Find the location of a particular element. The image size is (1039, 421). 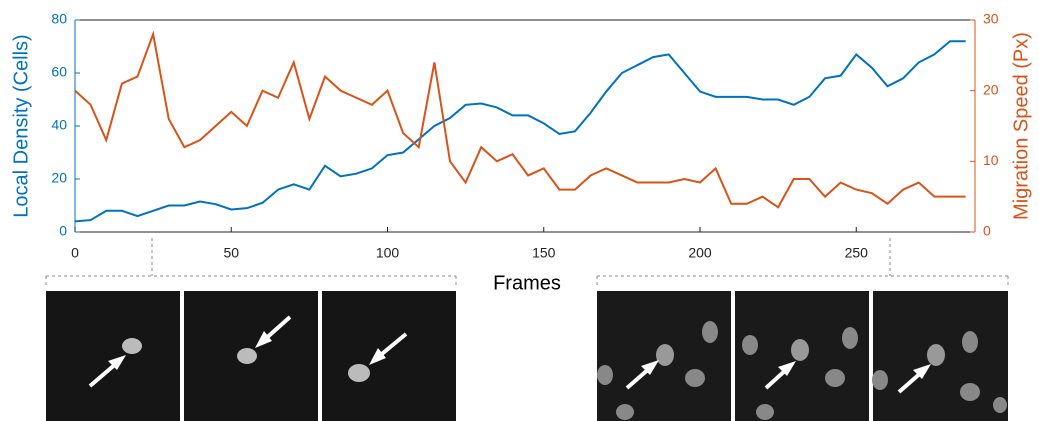

y2-tick-label: 10 is located at coordinates (991, 160).